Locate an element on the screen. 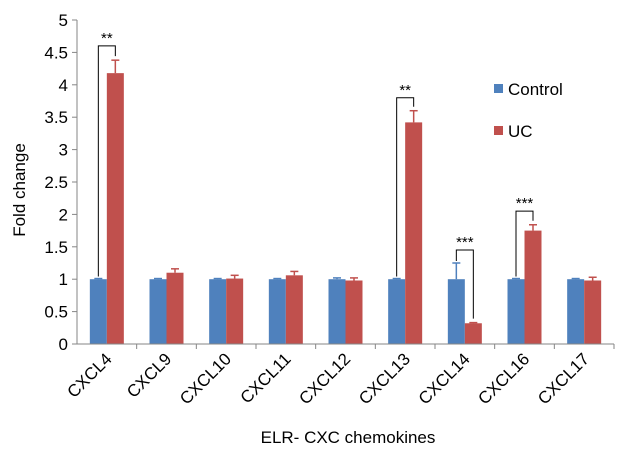 This screenshot has height=449, width=634. bar-uc-cxcl16 is located at coordinates (533, 287).